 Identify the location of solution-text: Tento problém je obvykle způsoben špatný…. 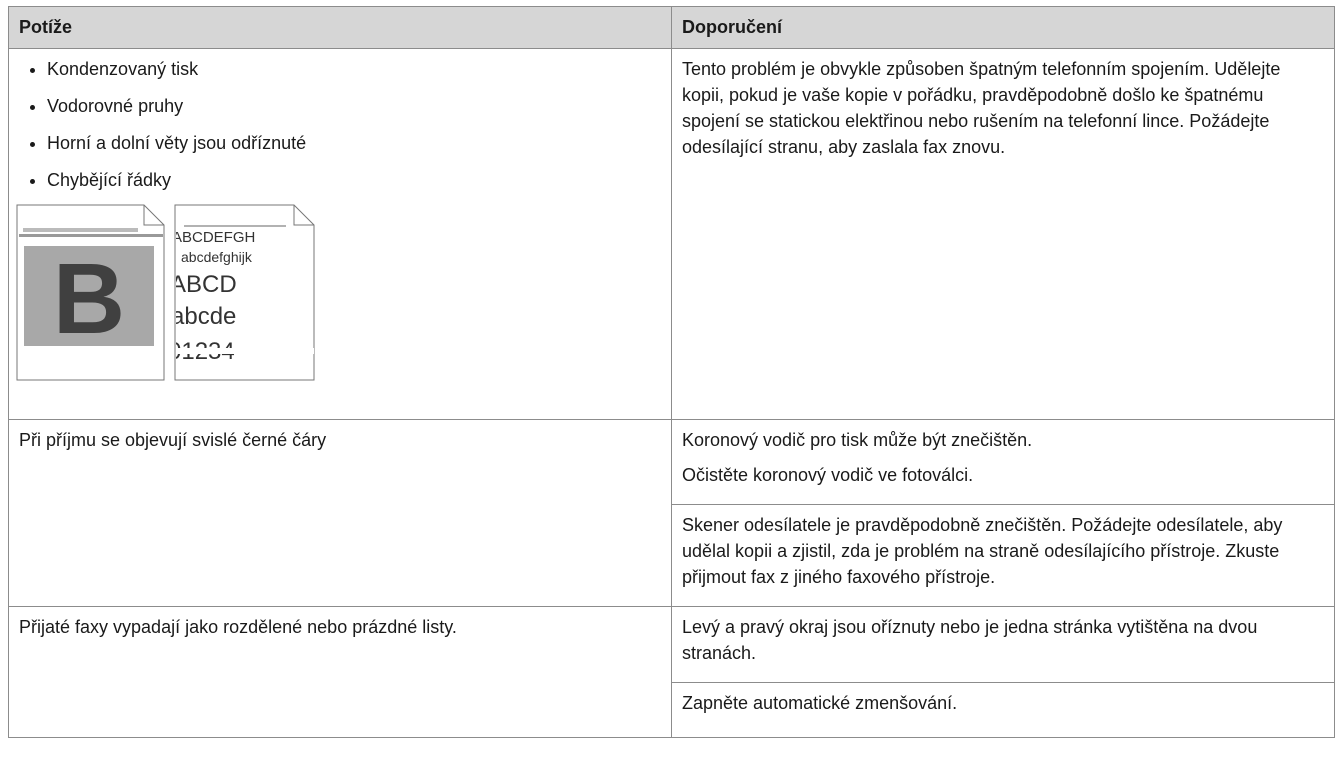
(981, 108).